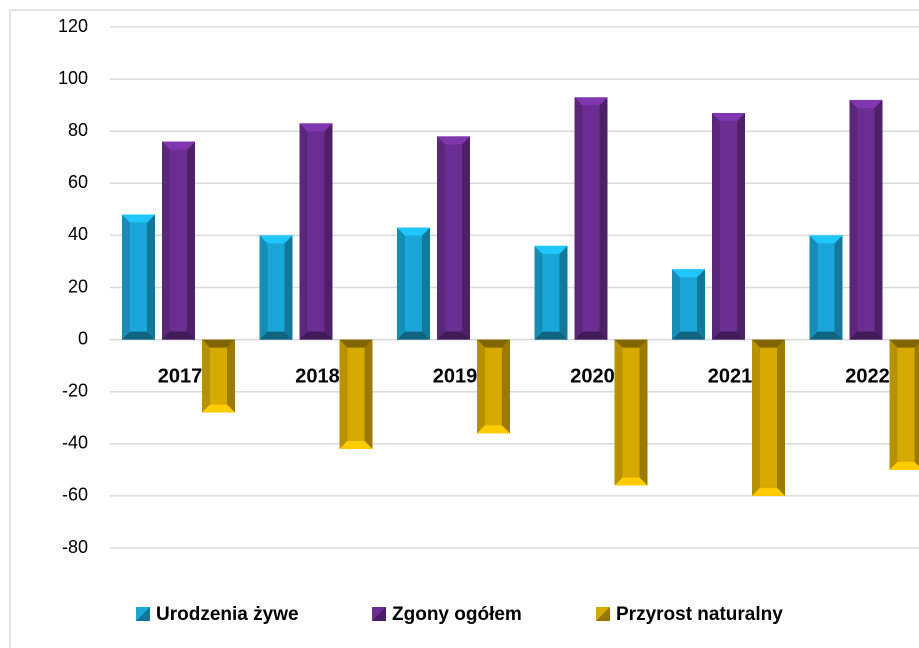 This screenshot has width=919, height=648. Describe the element at coordinates (78, 234) in the screenshot. I see `y-tick-label: 40` at that location.